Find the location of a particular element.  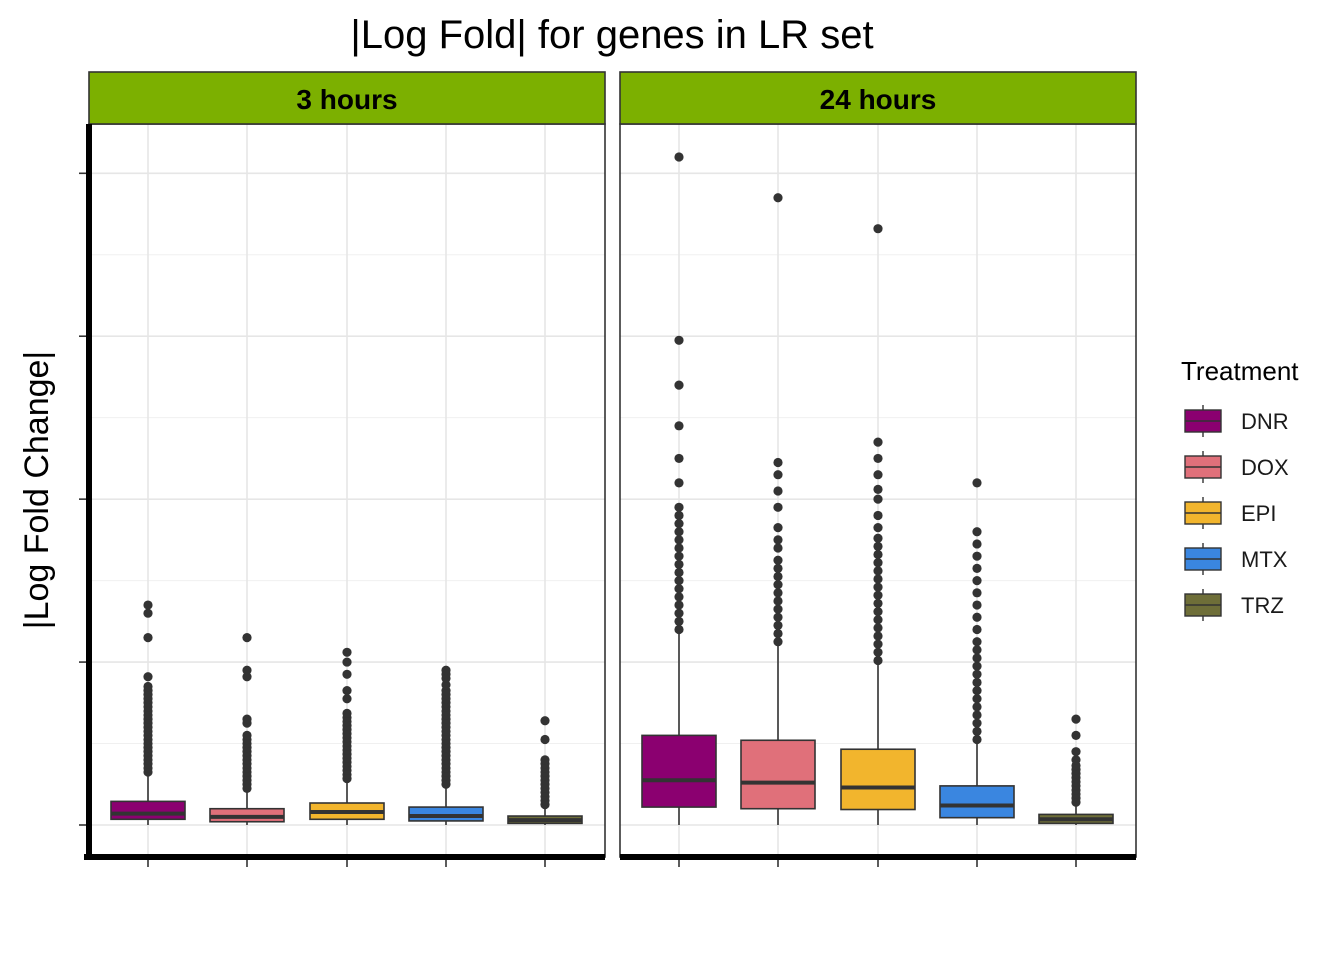

legend-label: MTX is located at coordinates (1264, 559).